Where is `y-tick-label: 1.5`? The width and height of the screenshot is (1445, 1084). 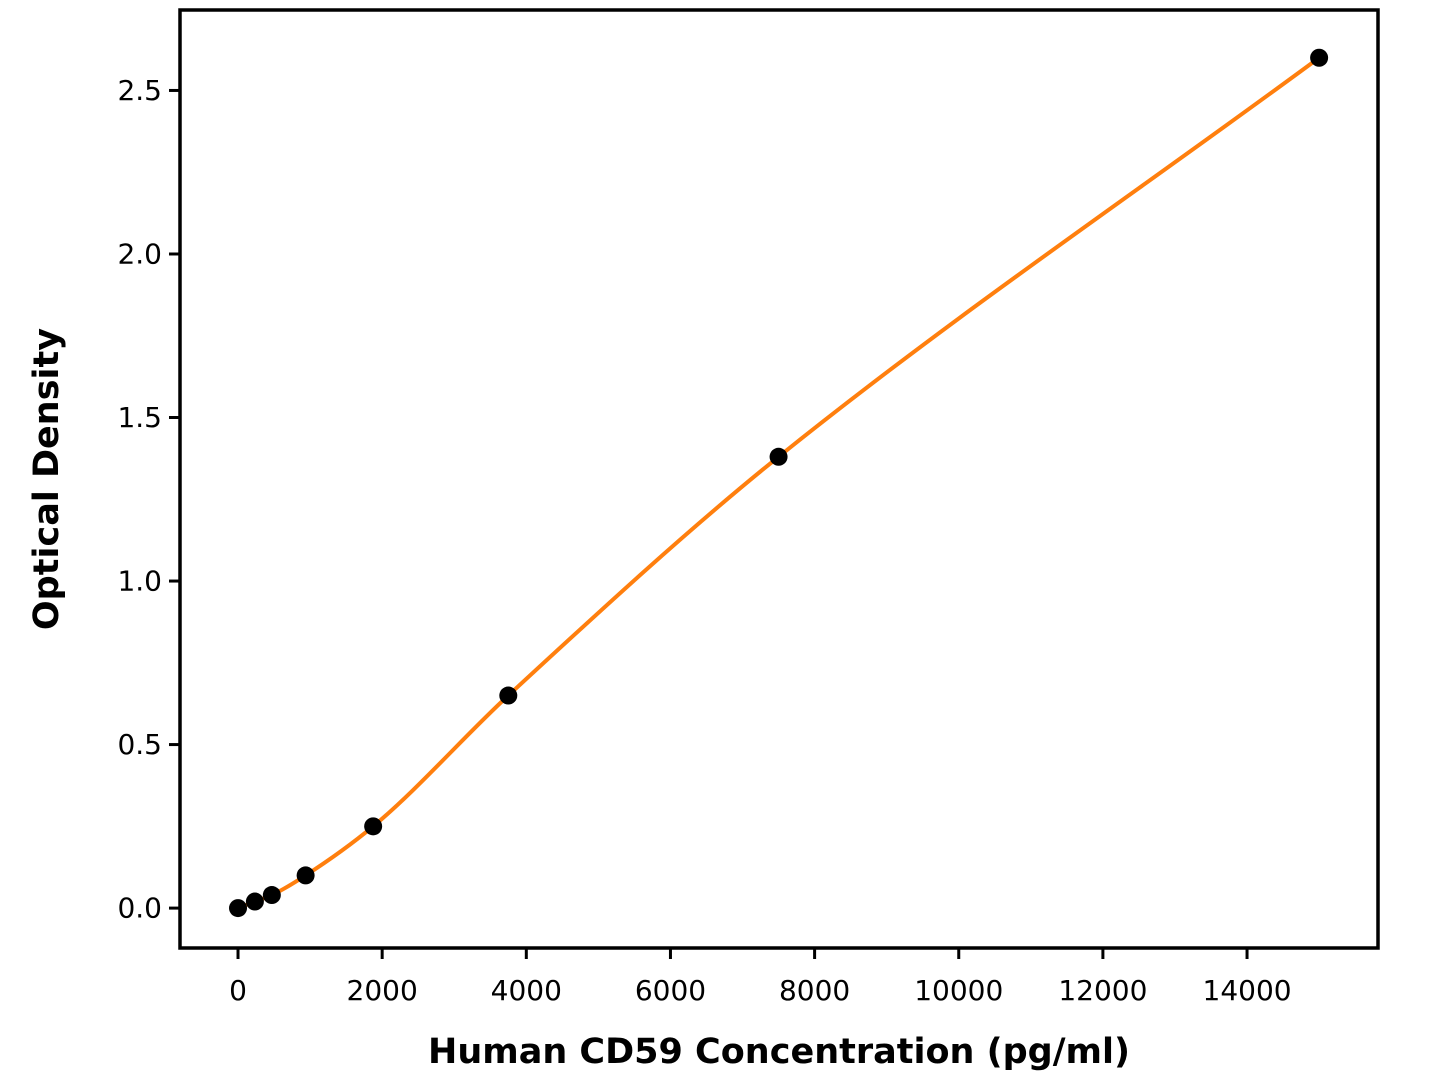
y-tick-label: 1.5 is located at coordinates (139, 417).